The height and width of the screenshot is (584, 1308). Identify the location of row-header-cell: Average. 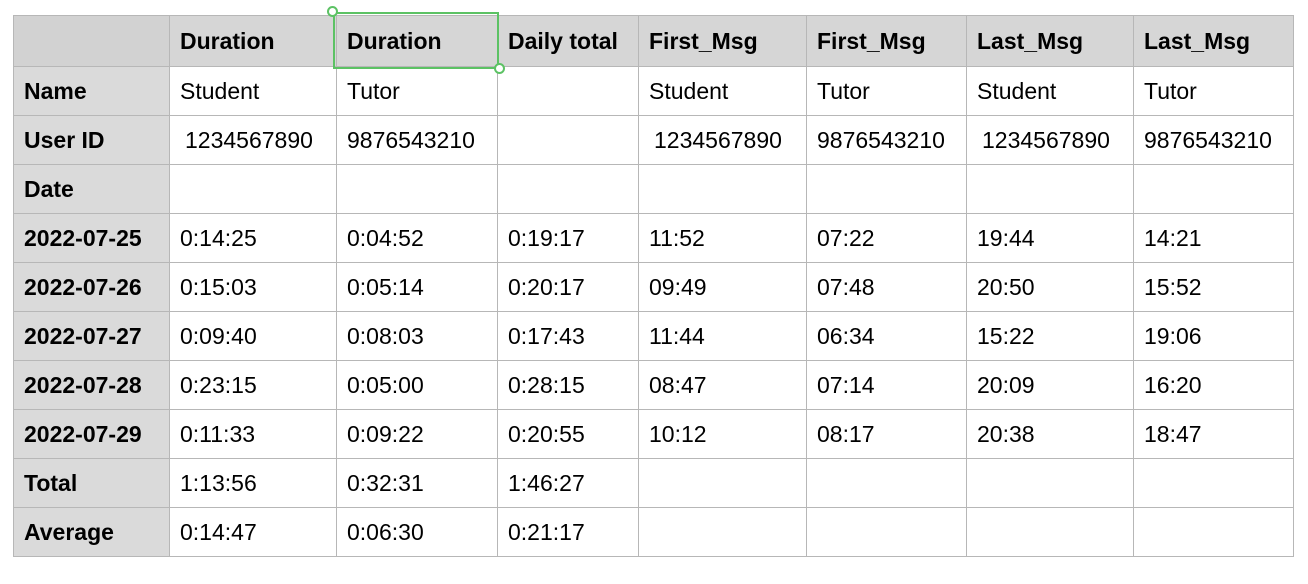
(91, 532).